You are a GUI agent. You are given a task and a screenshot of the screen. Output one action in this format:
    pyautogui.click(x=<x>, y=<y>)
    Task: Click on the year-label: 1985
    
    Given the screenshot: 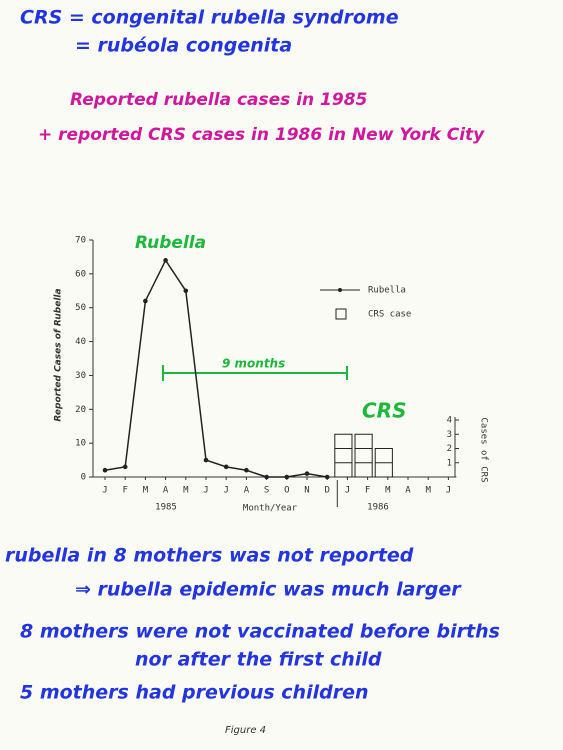 What is the action you would take?
    pyautogui.click(x=166, y=508)
    